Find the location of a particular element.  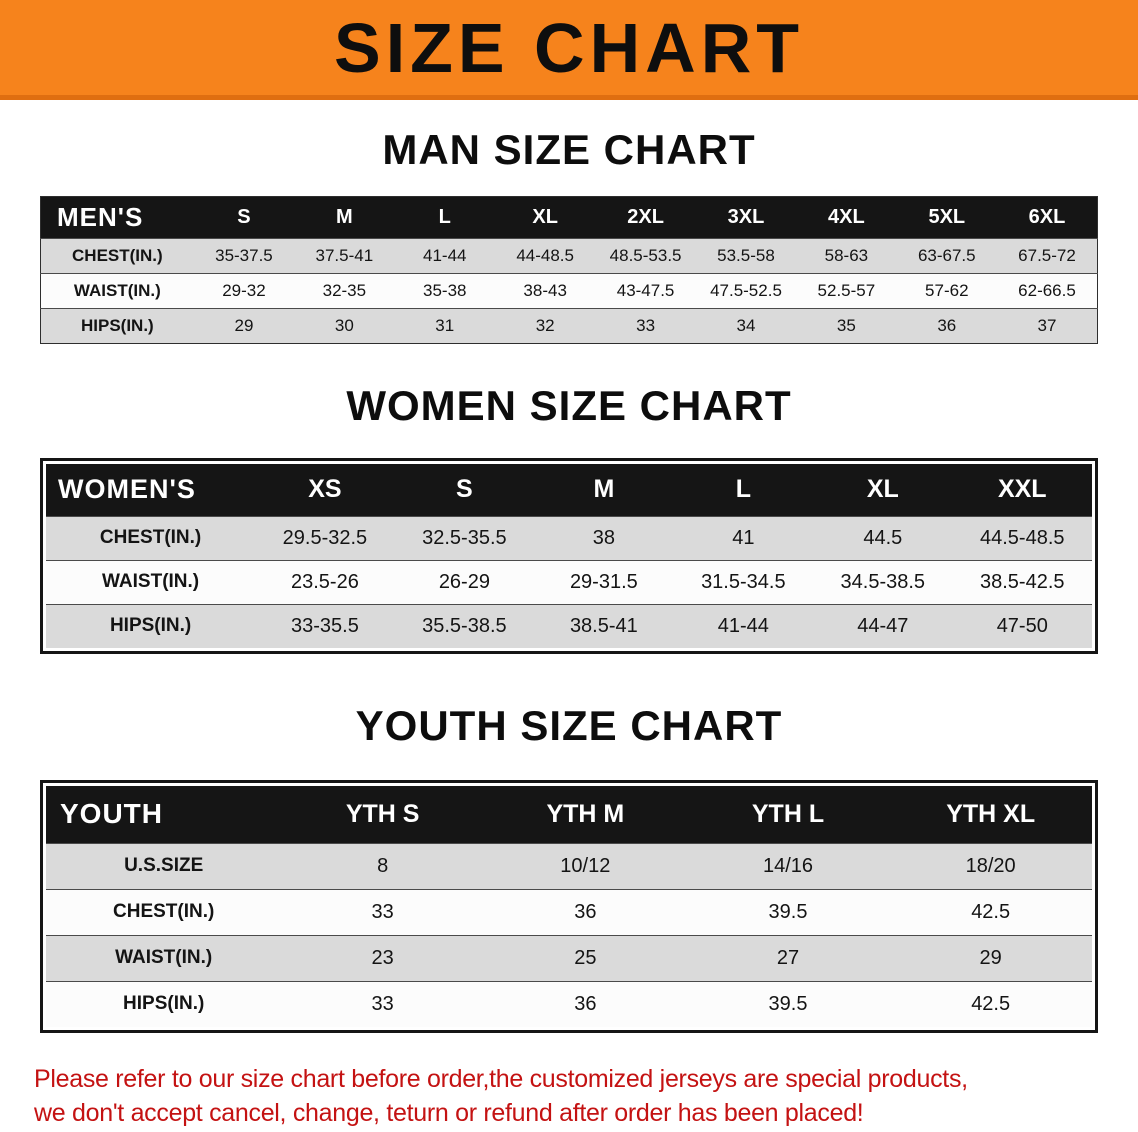

measurement-value: 32 is located at coordinates (545, 325).